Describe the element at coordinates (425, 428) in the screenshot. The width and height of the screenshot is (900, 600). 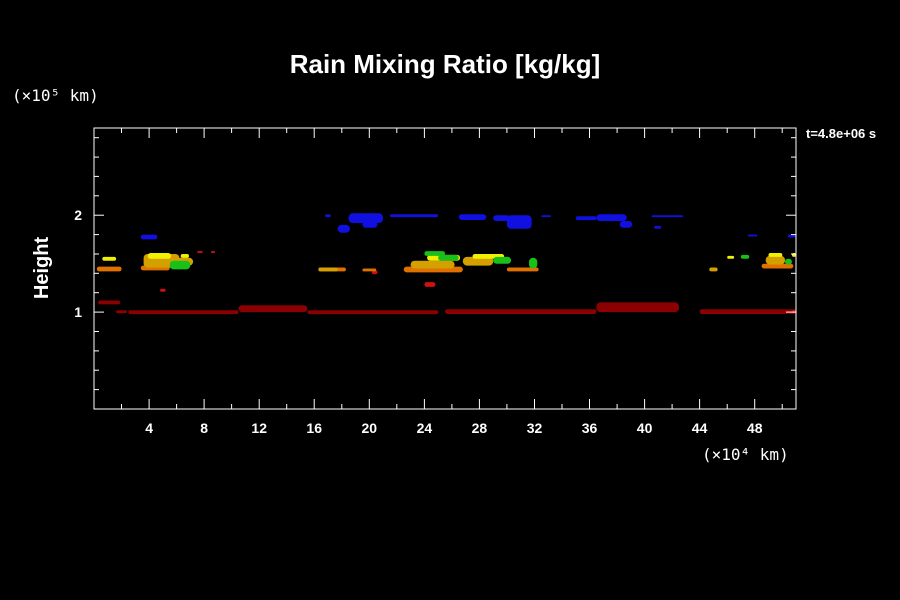
I see `x-tick-label: 24` at that location.